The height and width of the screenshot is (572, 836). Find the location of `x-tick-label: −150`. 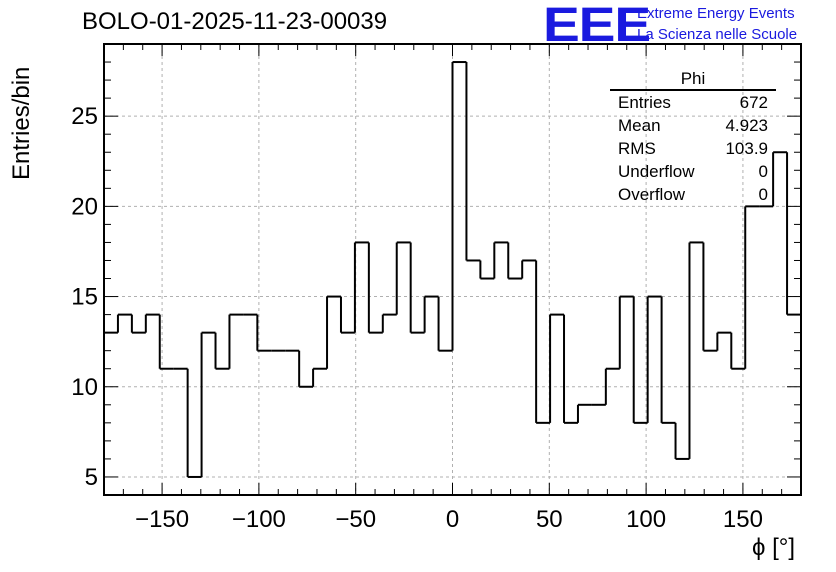

x-tick-label: −150 is located at coordinates (162, 519).